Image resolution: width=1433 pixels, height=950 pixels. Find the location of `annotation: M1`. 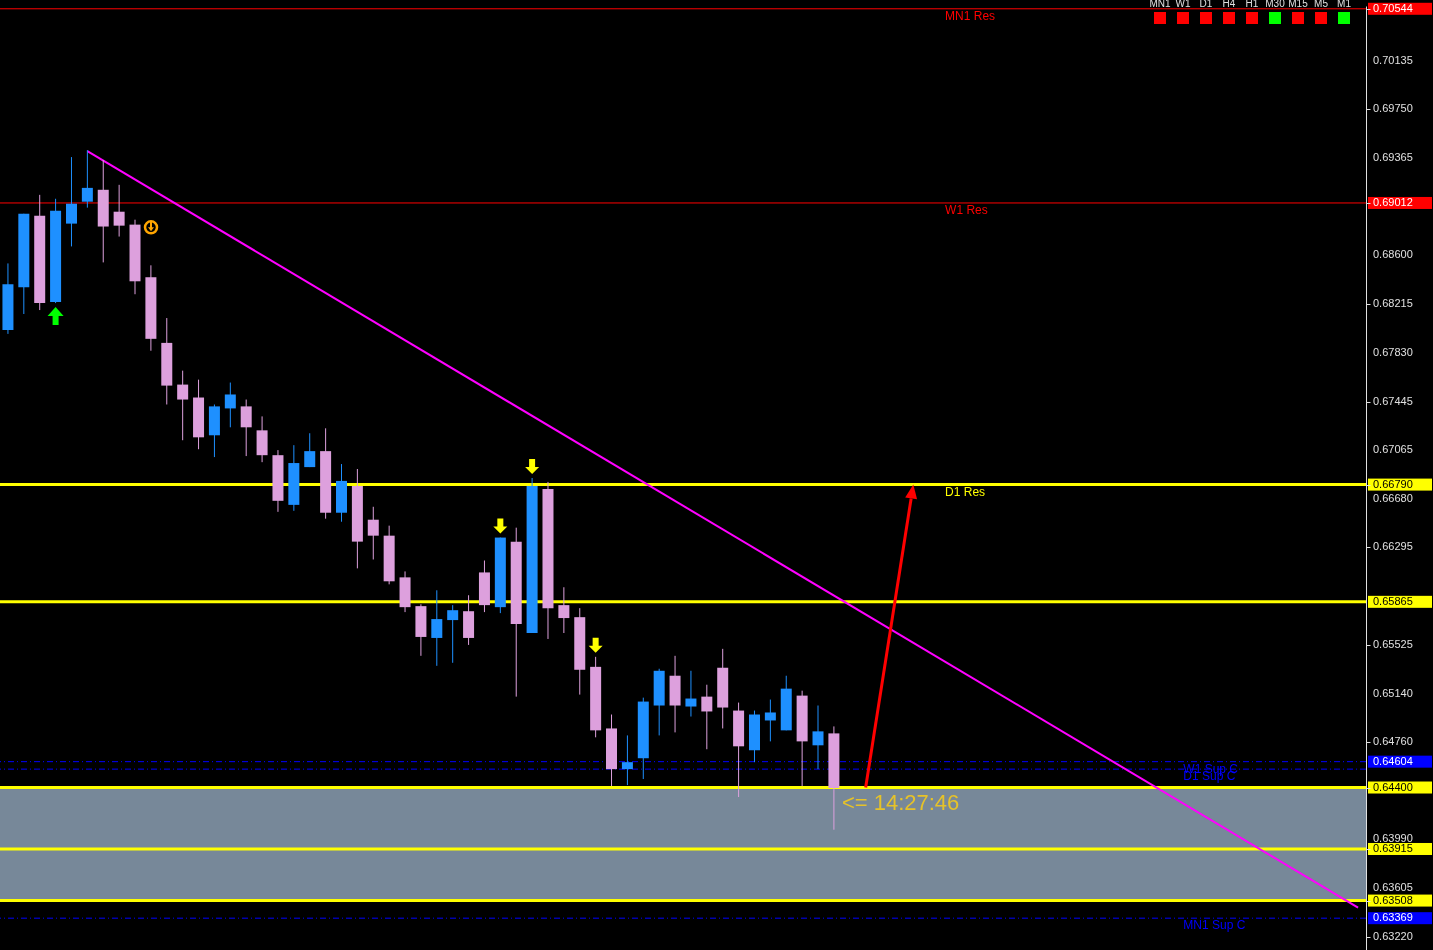

annotation: M1 is located at coordinates (1344, 4).